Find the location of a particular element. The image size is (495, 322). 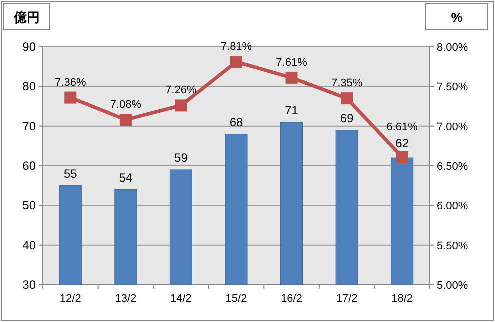

data-label: 7.36% is located at coordinates (70, 82).